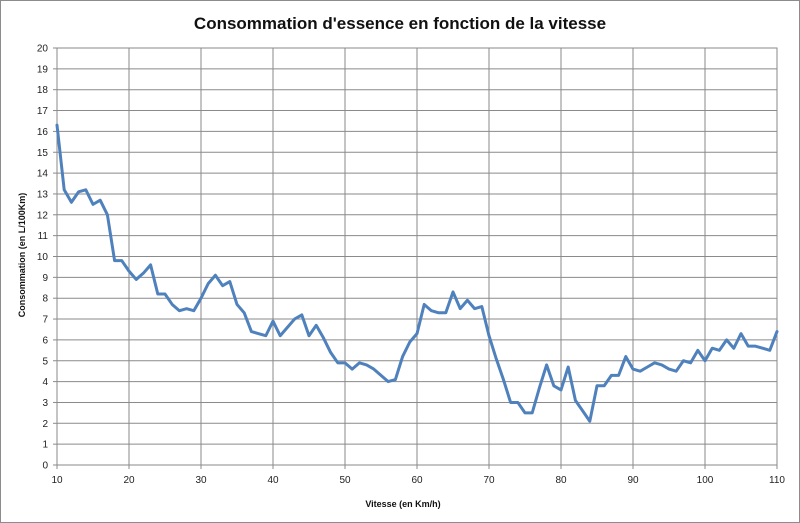 The width and height of the screenshot is (800, 523). I want to click on y-tick-label: 12, so click(43, 215).